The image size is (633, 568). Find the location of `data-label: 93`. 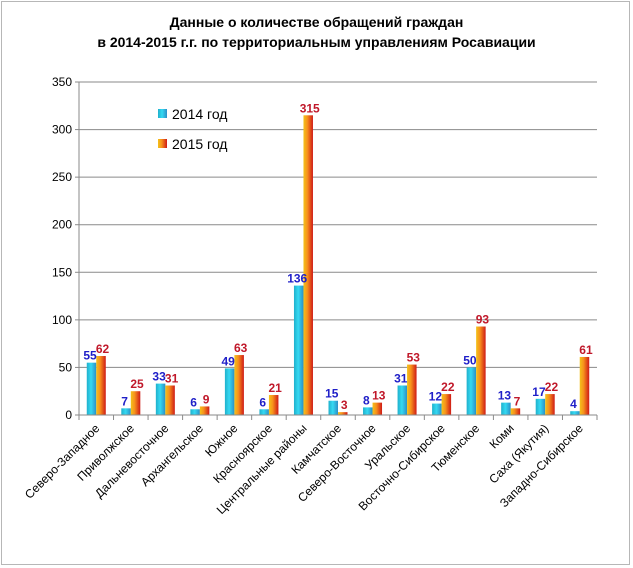

data-label: 93 is located at coordinates (483, 320).